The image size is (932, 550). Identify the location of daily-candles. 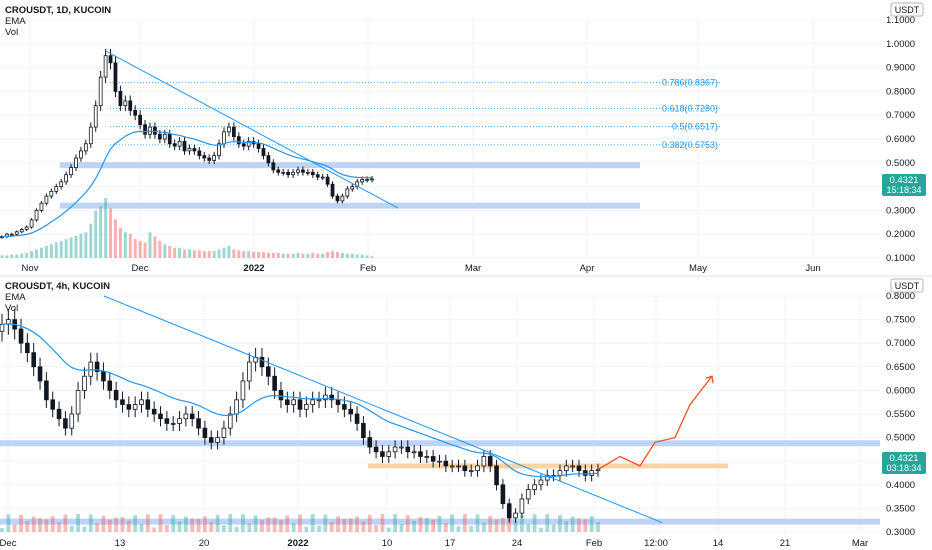
(187, 143).